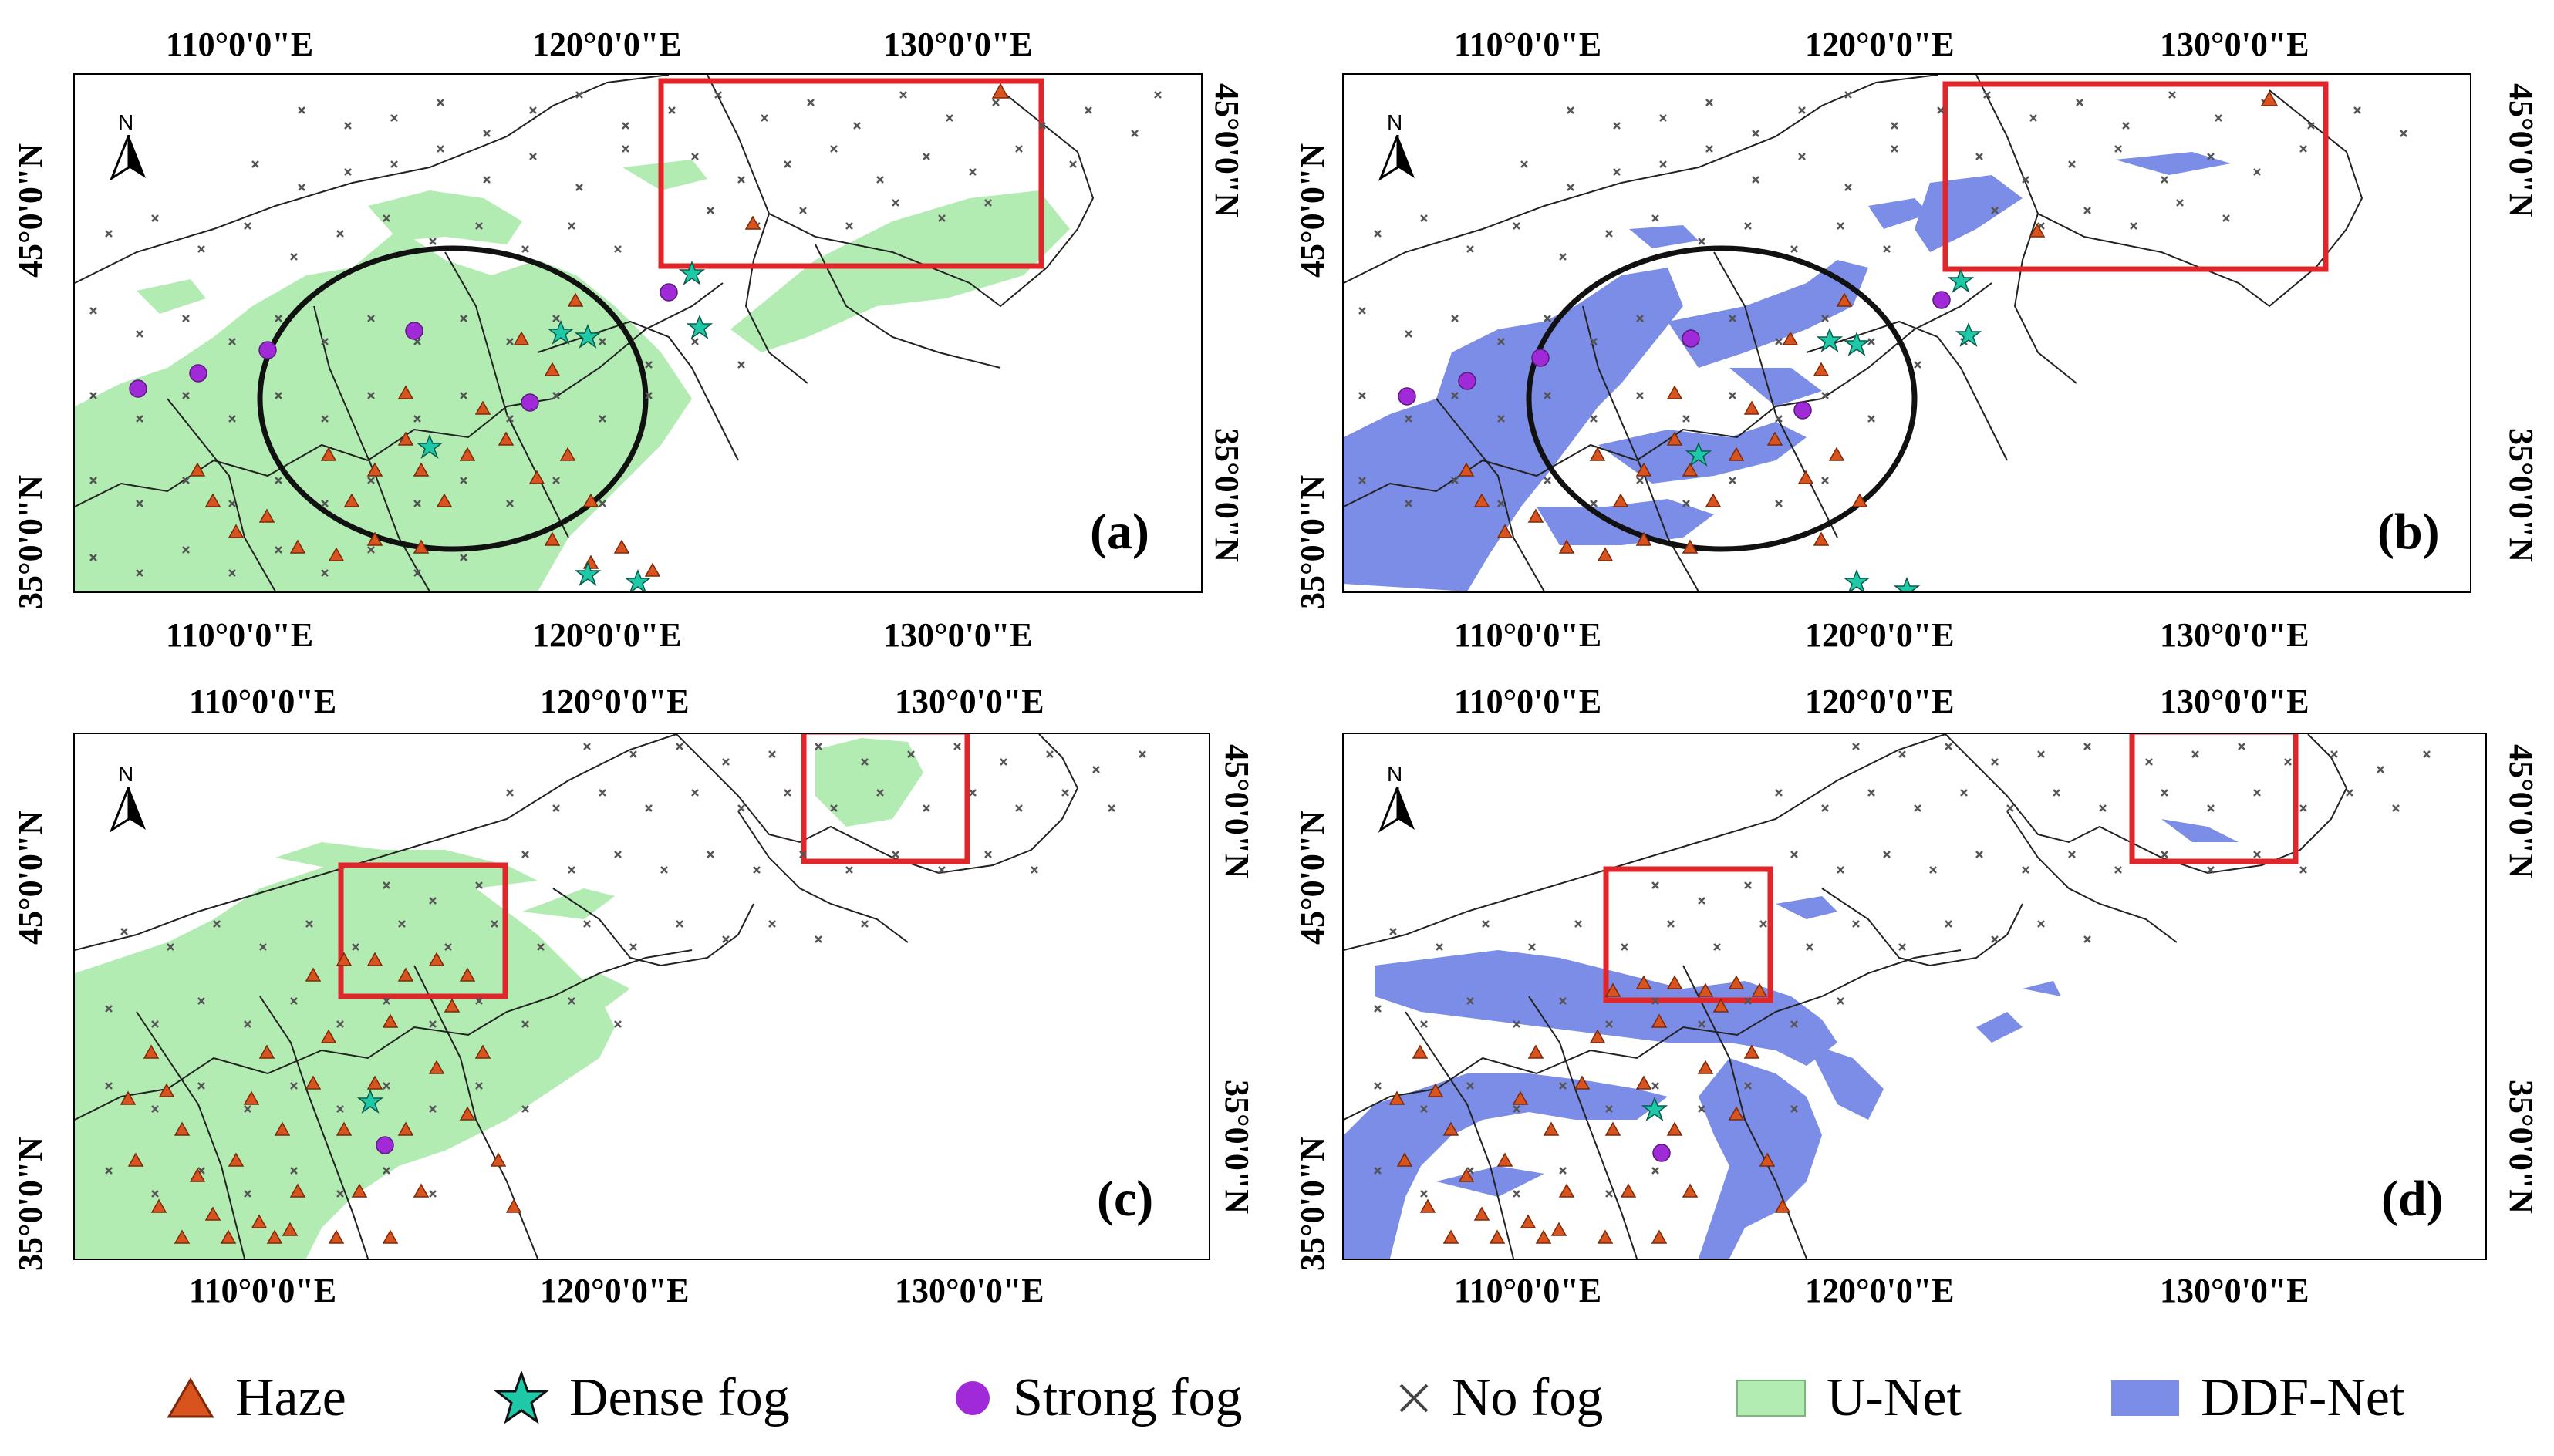 The width and height of the screenshot is (2554, 1456). I want to click on ddfnet-prediction-area, so click(1787, 372).